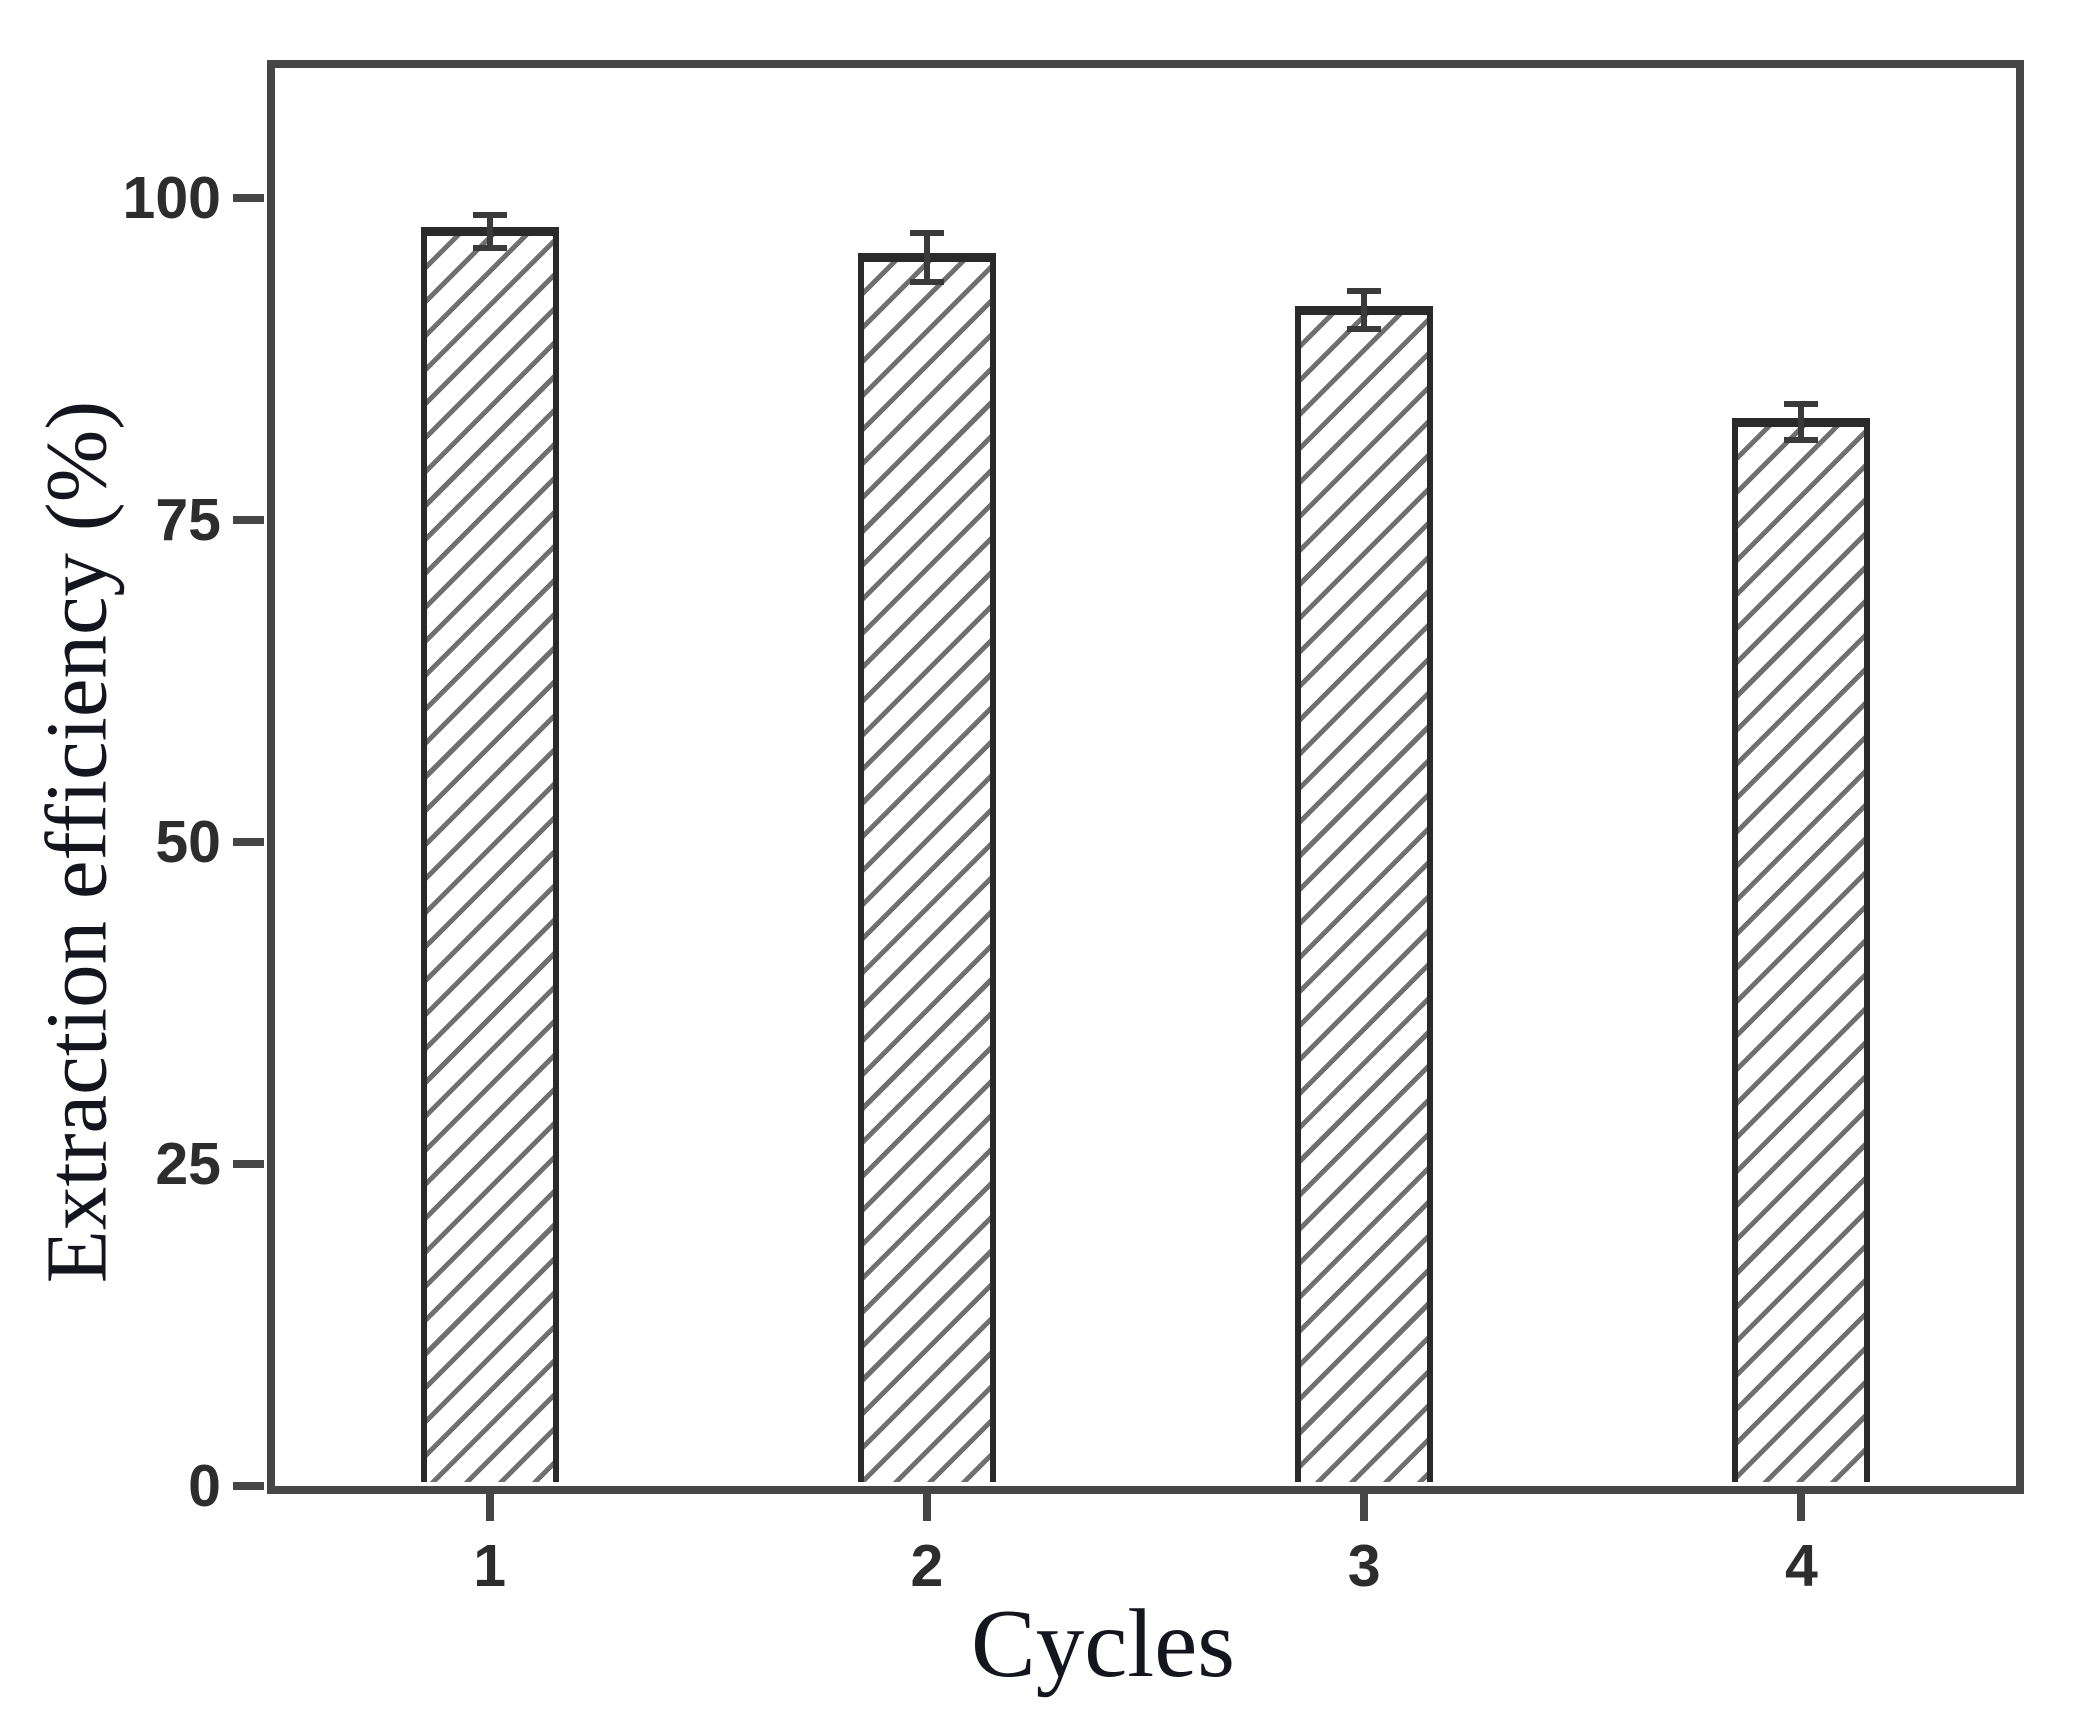  Describe the element at coordinates (927, 1566) in the screenshot. I see `x-tick-label: 2` at that location.